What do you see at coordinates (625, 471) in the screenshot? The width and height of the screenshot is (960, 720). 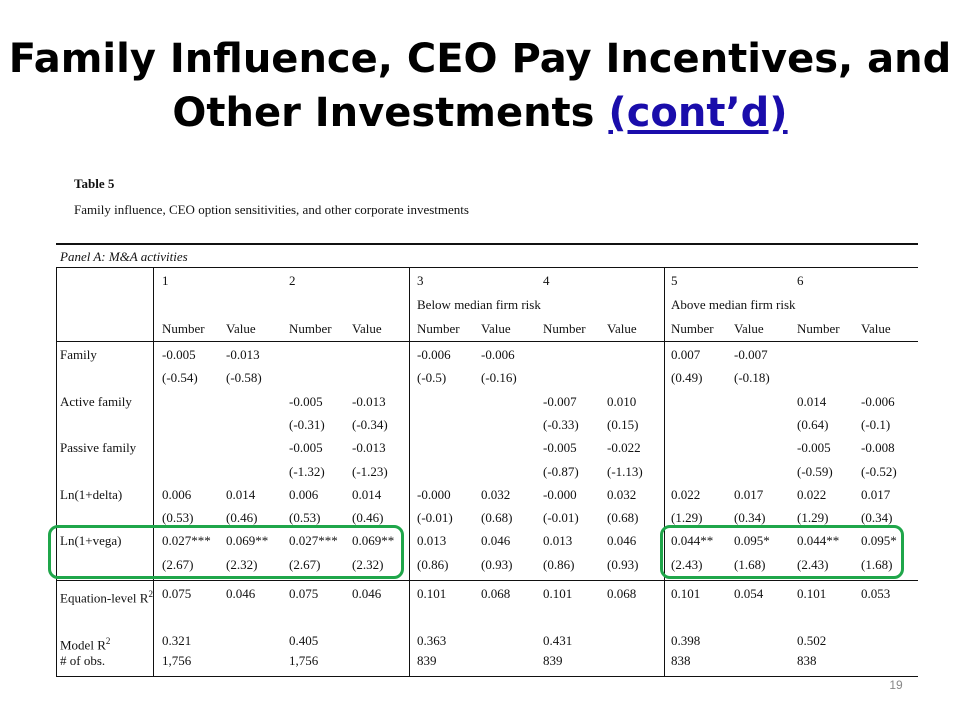 I see `table-cell: (-1.13)` at bounding box center [625, 471].